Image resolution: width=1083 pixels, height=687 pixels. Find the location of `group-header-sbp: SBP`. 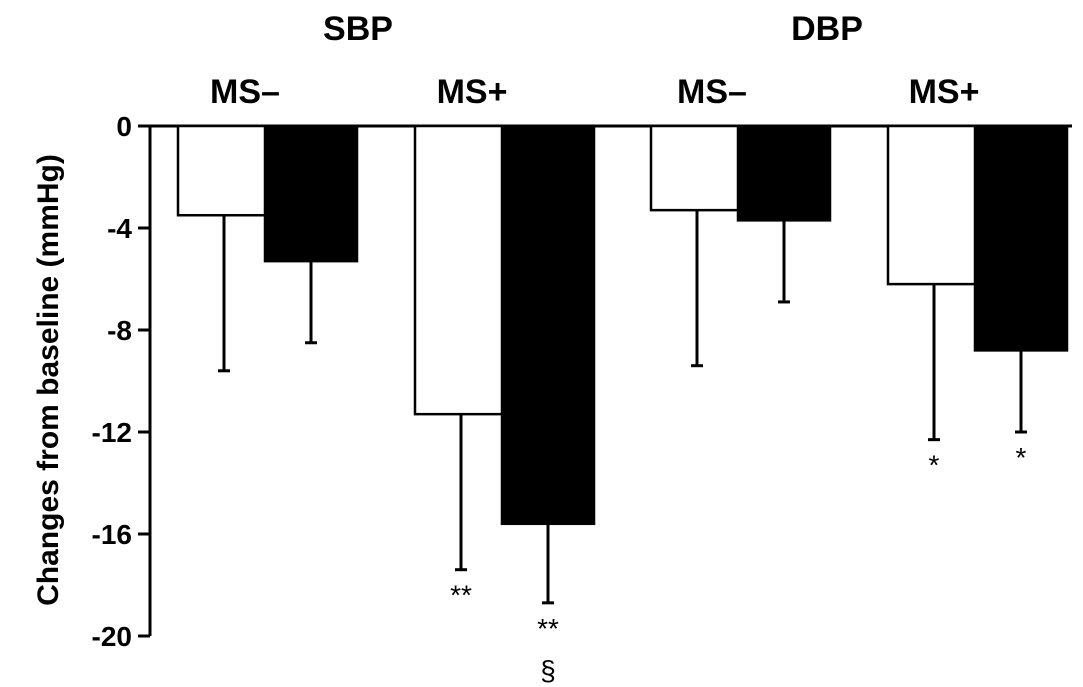

group-header-sbp: SBP is located at coordinates (358, 29).